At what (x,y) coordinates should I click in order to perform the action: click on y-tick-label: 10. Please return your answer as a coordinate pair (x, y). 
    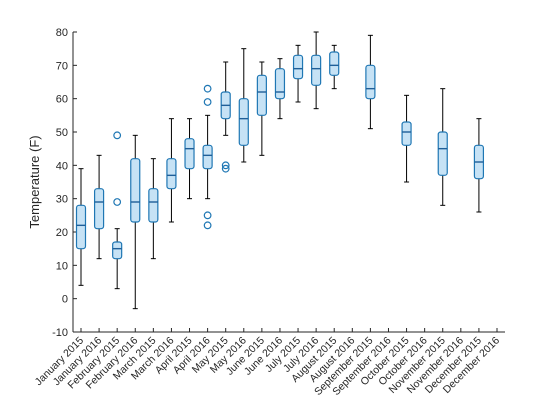
    Looking at the image, I should click on (62, 266).